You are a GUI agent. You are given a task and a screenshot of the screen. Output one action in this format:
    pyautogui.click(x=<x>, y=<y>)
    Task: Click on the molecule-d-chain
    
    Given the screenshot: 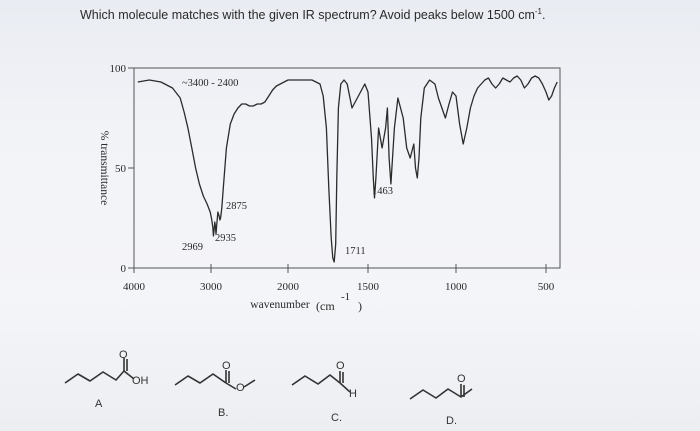 What is the action you would take?
    pyautogui.click(x=441, y=394)
    